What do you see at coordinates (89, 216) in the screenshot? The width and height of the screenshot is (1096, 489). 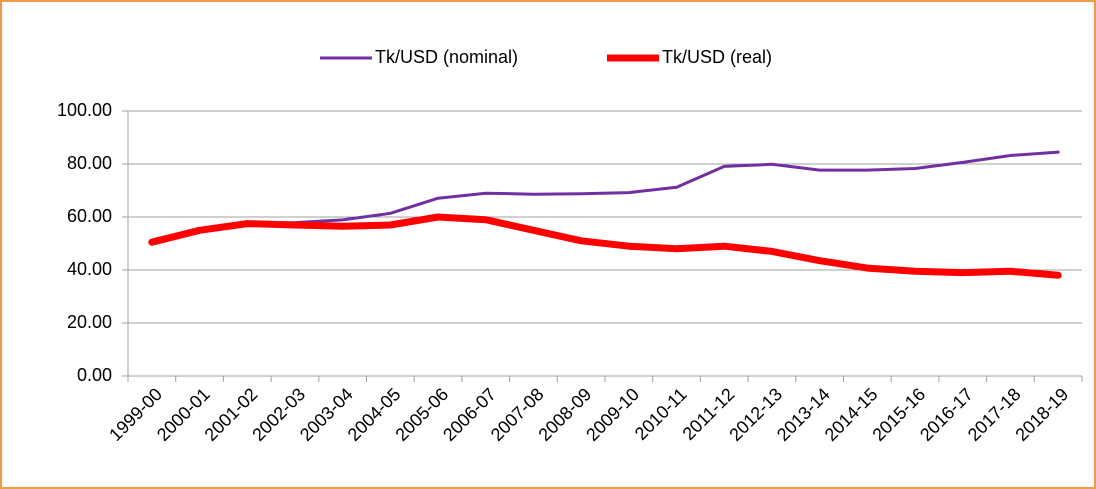 I see `y-tick-label: 60.00` at bounding box center [89, 216].